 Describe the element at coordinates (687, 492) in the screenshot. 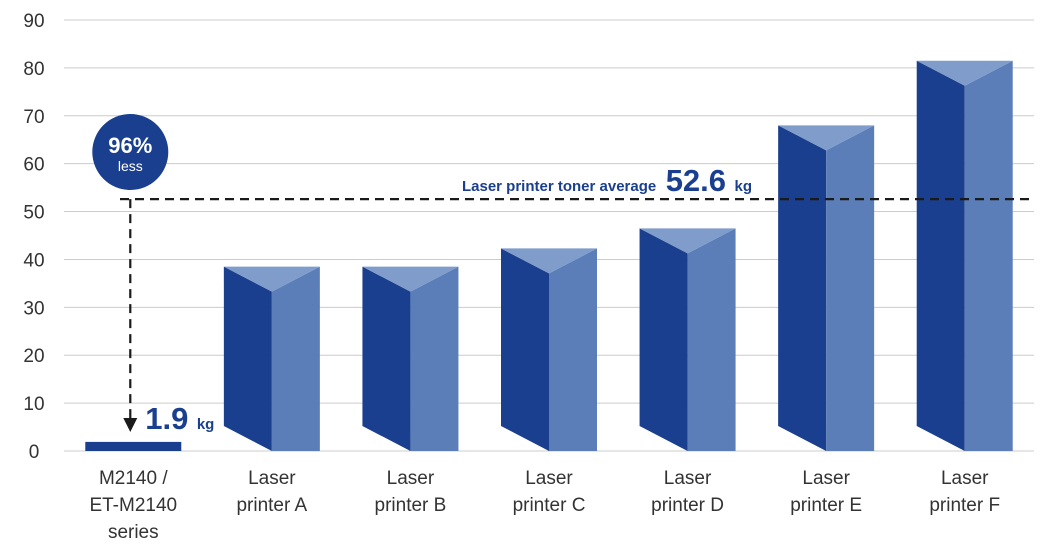

I see `x-tick-label: Laser printer D` at that location.